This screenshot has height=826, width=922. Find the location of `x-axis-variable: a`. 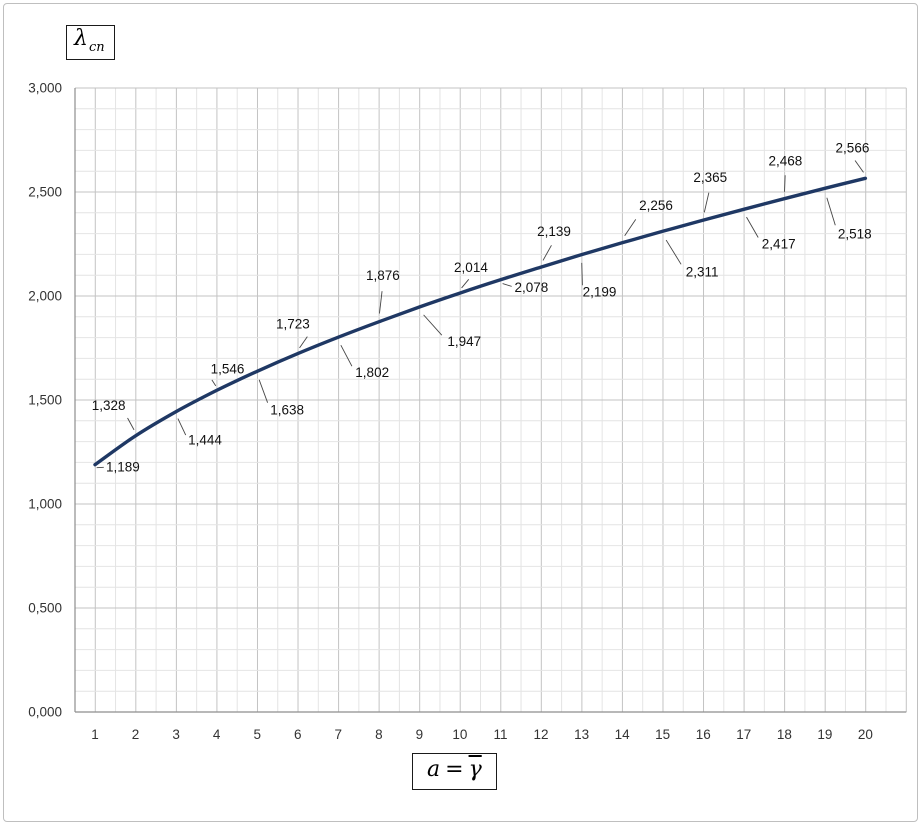

x-axis-variable: a is located at coordinates (434, 769).